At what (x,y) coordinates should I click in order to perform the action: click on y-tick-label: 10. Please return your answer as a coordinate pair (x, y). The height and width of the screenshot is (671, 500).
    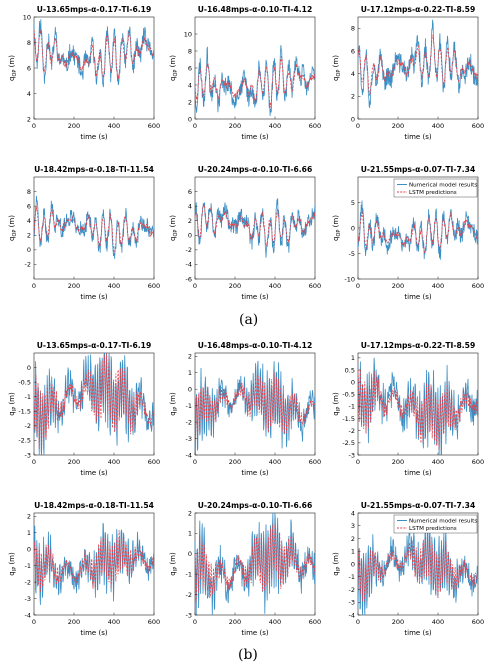
    Looking at the image, I should click on (188, 34).